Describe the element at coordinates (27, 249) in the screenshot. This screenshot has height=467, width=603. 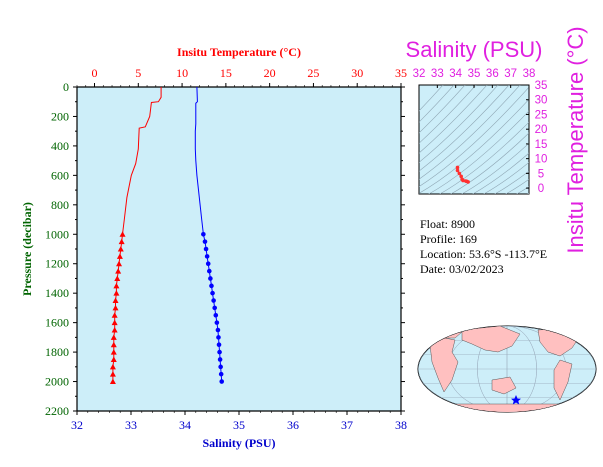
I see `pressure-axis-title: Pressure (decibar)` at that location.